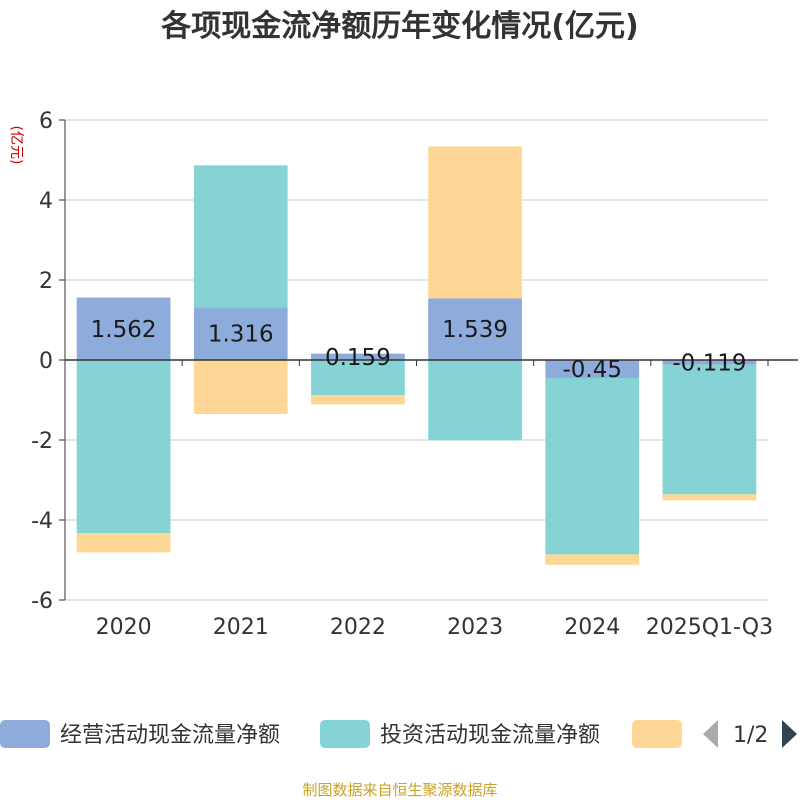  What do you see at coordinates (419, 350) in the screenshot?
I see `data-labels: 1.562 1.316 0.159 1.539 -0.45 -0.119` at bounding box center [419, 350].